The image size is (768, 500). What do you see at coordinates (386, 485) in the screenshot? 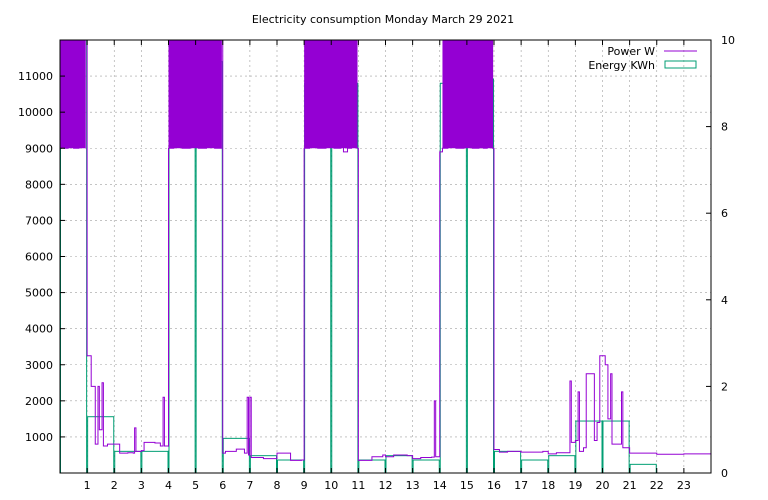
I see `x-tick-label: 12` at bounding box center [386, 485].